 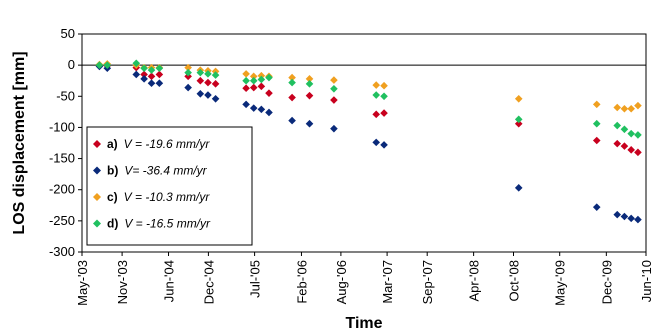 I want to click on legend-entry: a) V = -19.6 mm/yr, so click(x=158, y=144).